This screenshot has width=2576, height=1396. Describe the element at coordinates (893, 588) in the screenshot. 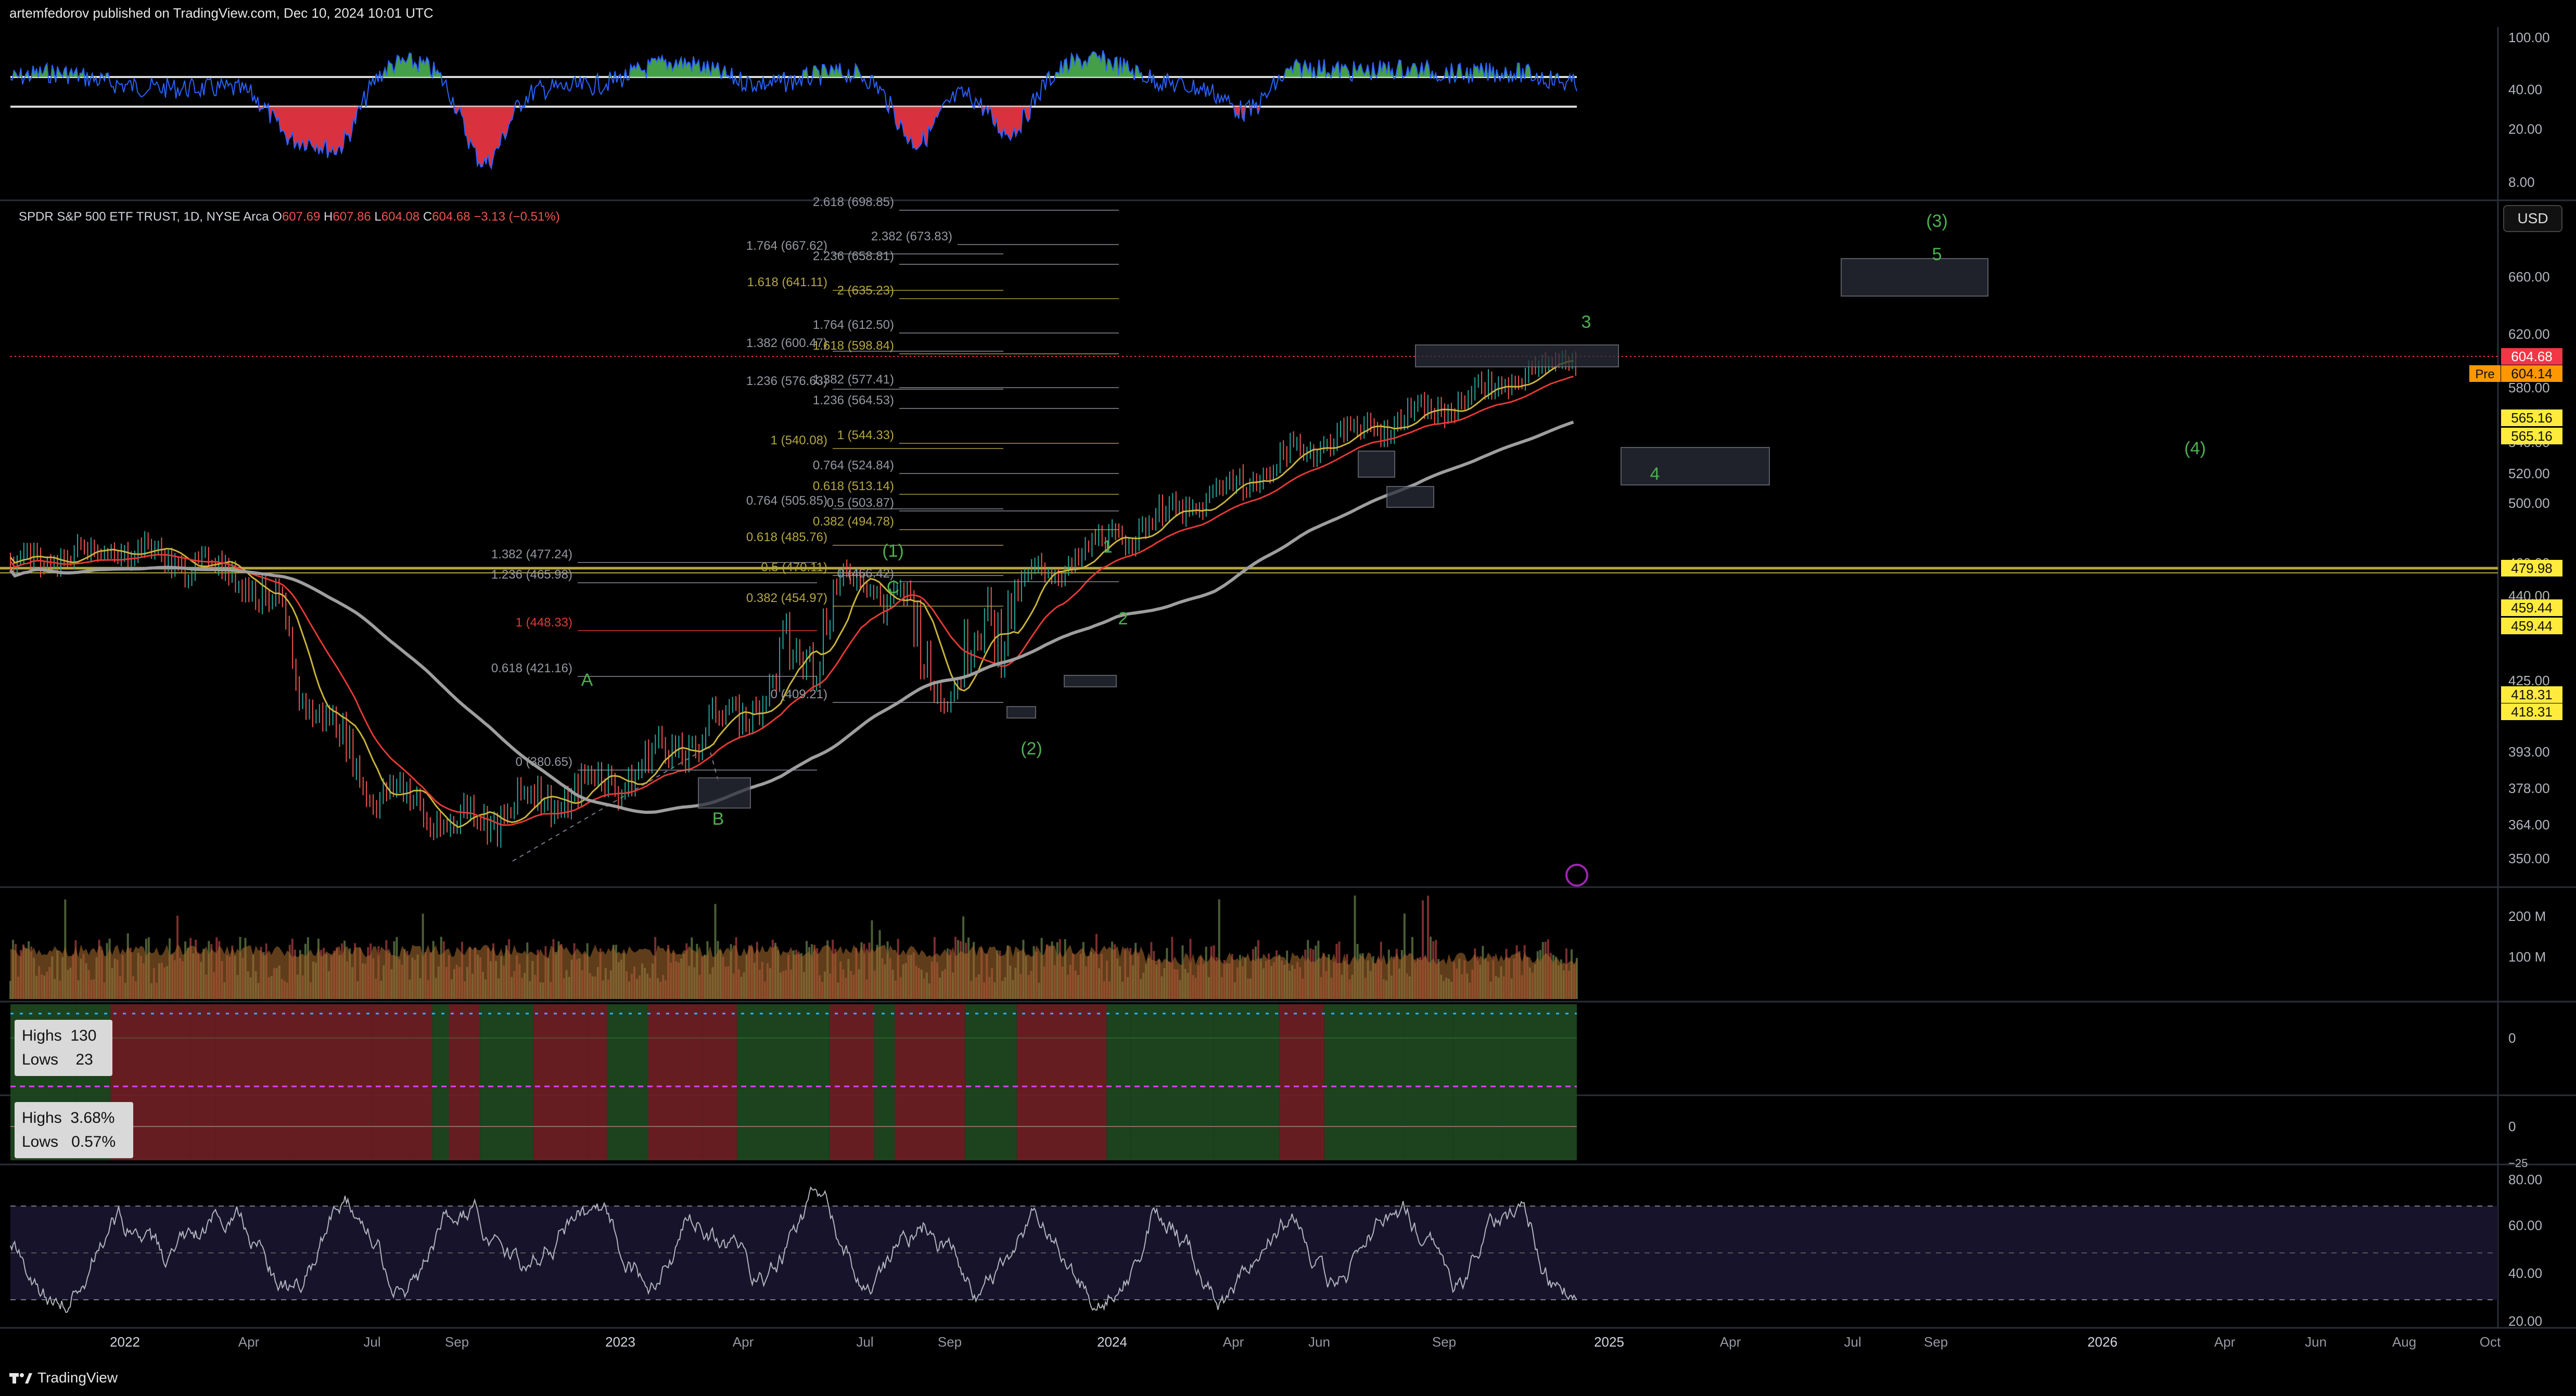

I see `wave-label: C` at that location.